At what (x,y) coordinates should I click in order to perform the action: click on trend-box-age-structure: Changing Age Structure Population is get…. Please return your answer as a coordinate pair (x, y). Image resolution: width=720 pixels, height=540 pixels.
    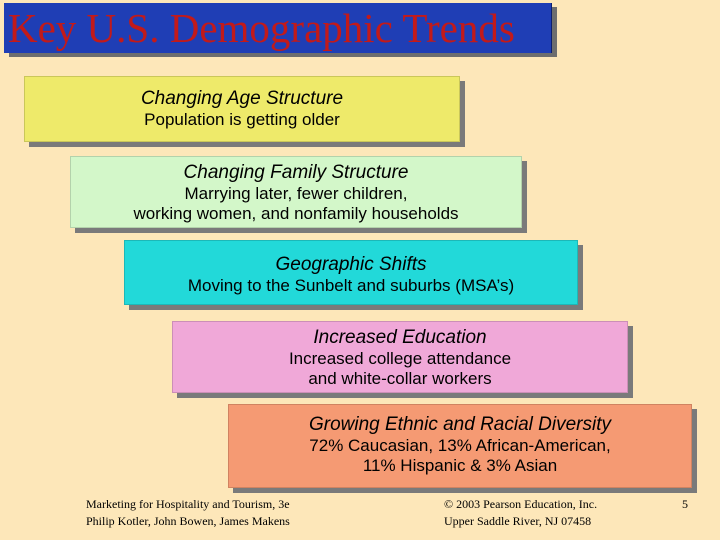
    Looking at the image, I should click on (242, 109).